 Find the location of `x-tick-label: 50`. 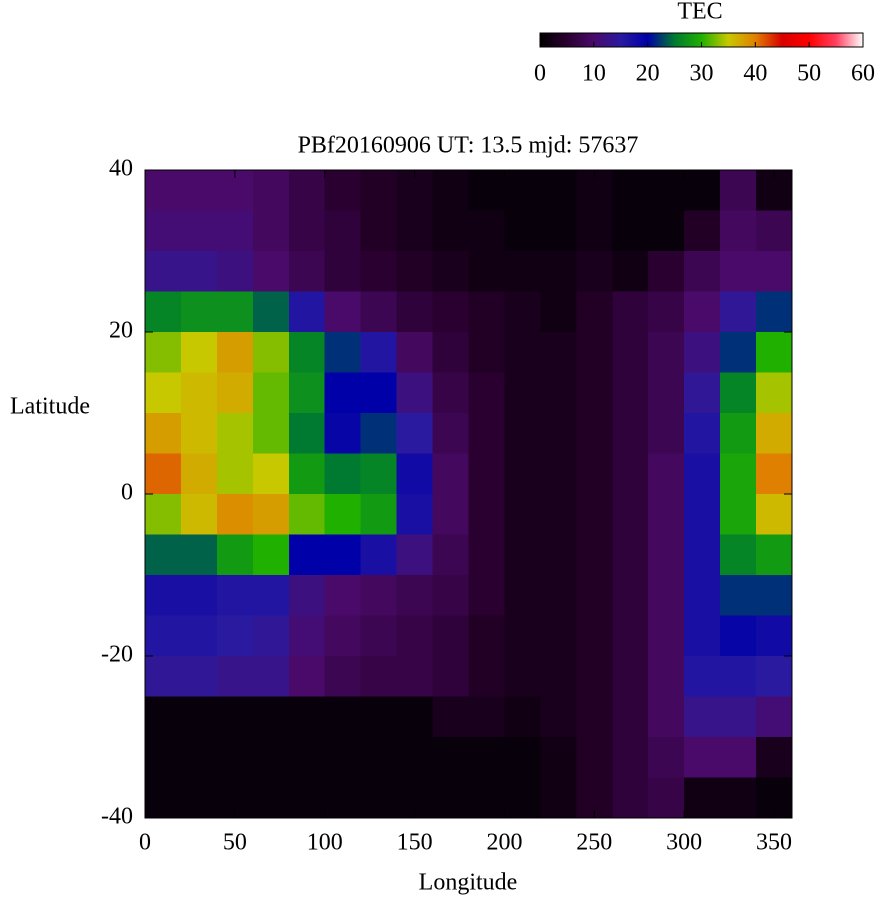

x-tick-label: 50 is located at coordinates (235, 843).